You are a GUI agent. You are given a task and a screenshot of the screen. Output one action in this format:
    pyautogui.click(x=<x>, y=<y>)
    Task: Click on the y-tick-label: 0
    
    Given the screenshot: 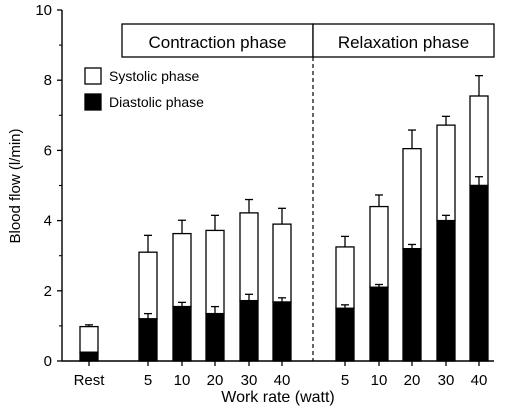 What is the action you would take?
    pyautogui.click(x=48, y=361)
    